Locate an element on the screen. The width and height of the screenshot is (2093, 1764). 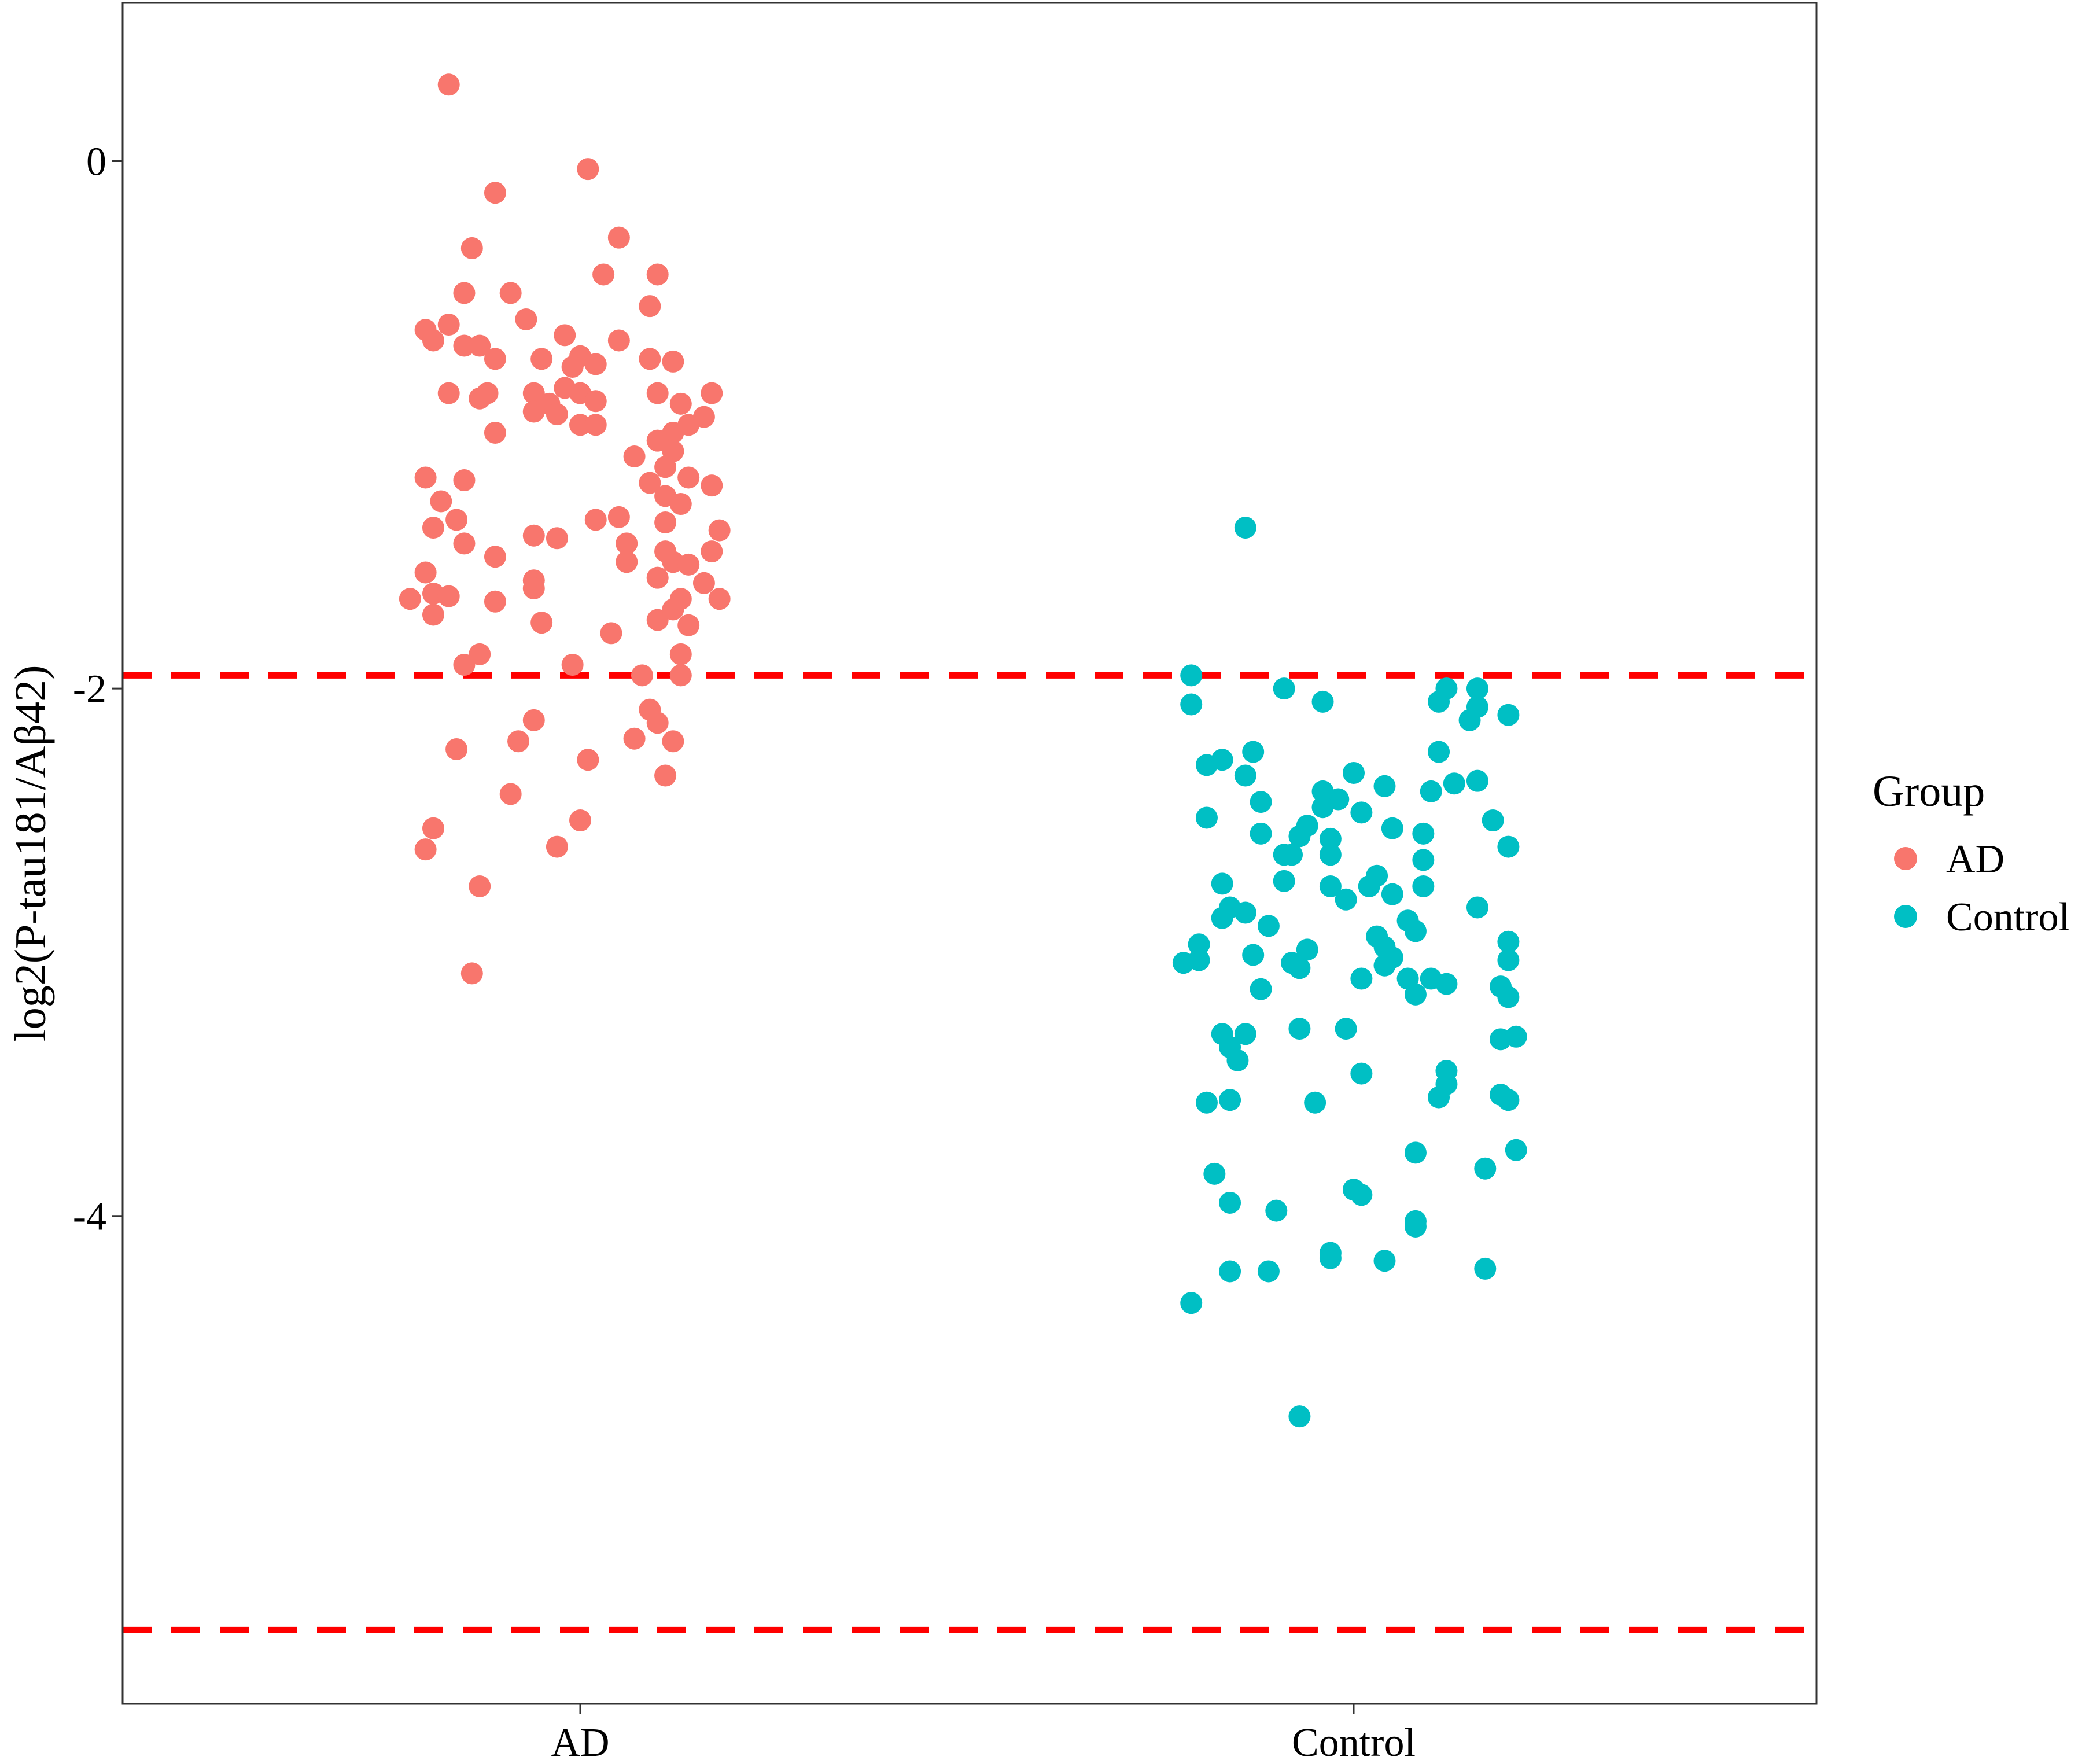
legend: Group AD Control is located at coordinates (1971, 854).